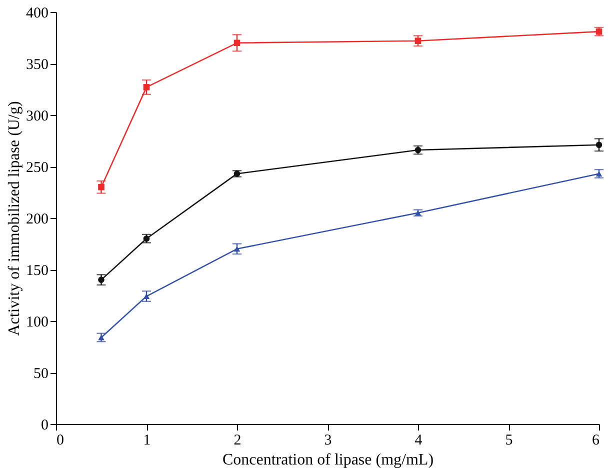 Image resolution: width=614 pixels, height=472 pixels. What do you see at coordinates (37, 322) in the screenshot?
I see `y-tick-label: 100` at bounding box center [37, 322].